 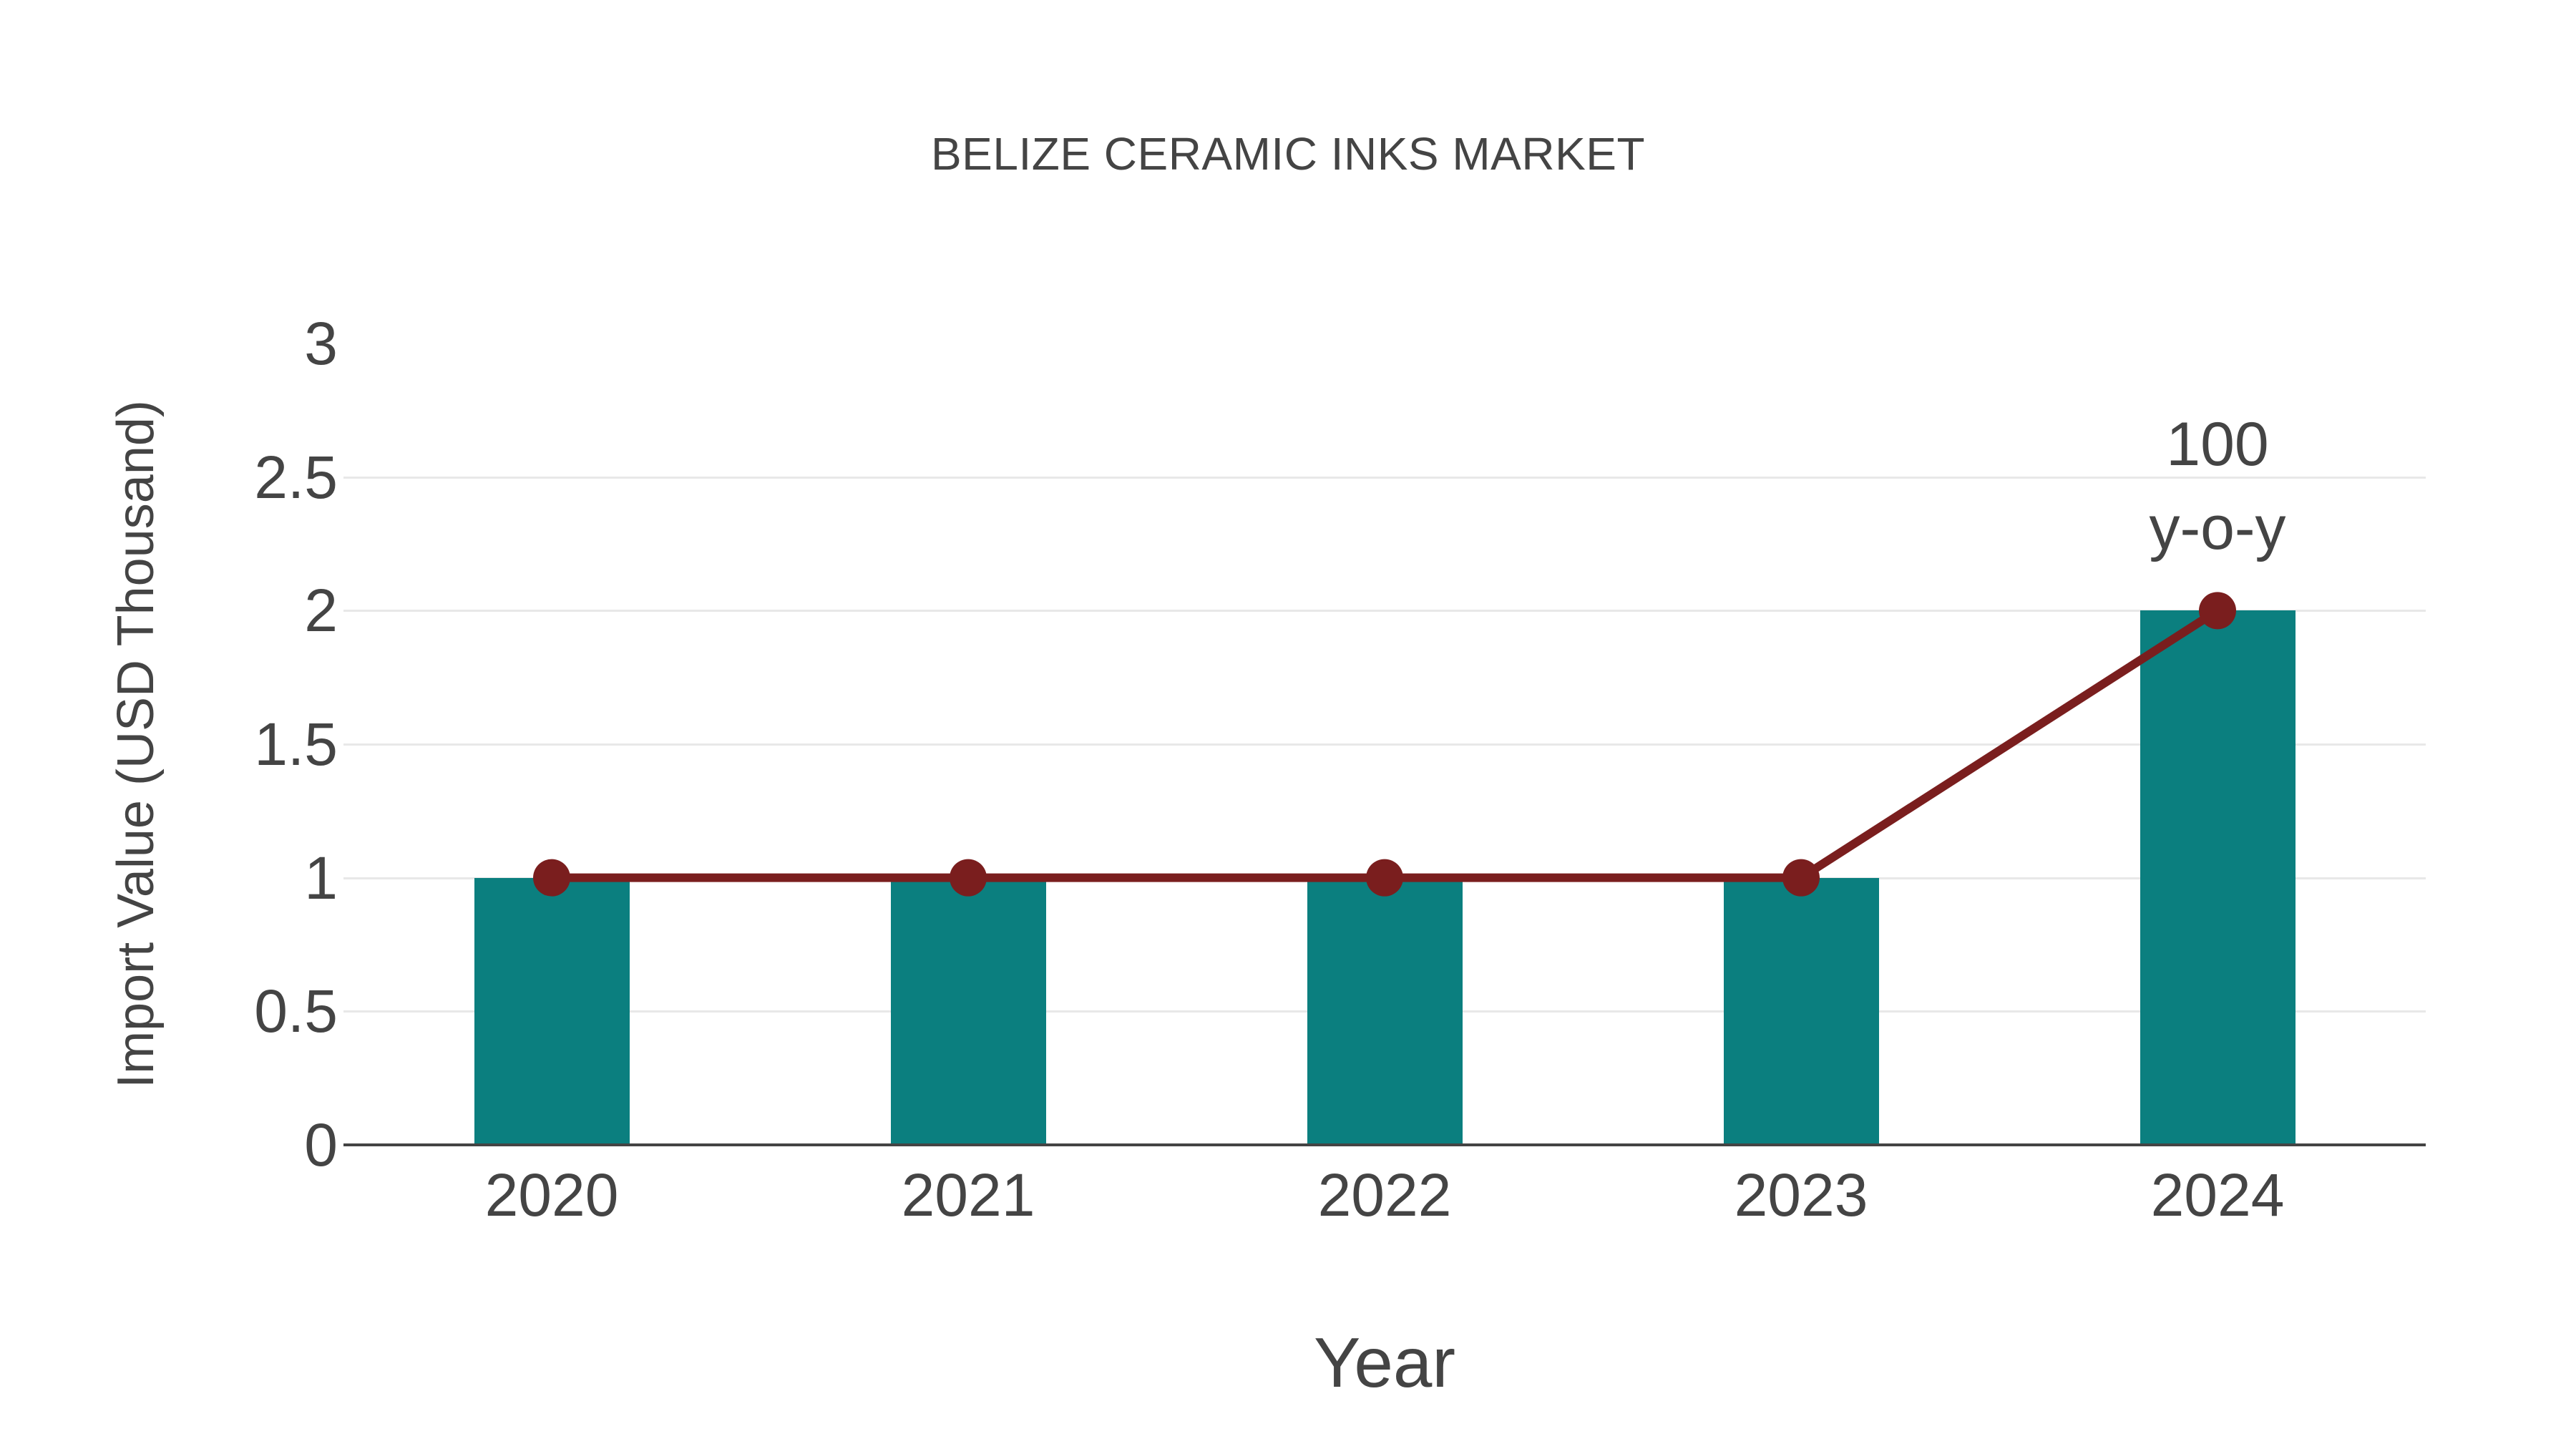 I want to click on annotation-value: 100, so click(x=2217, y=444).